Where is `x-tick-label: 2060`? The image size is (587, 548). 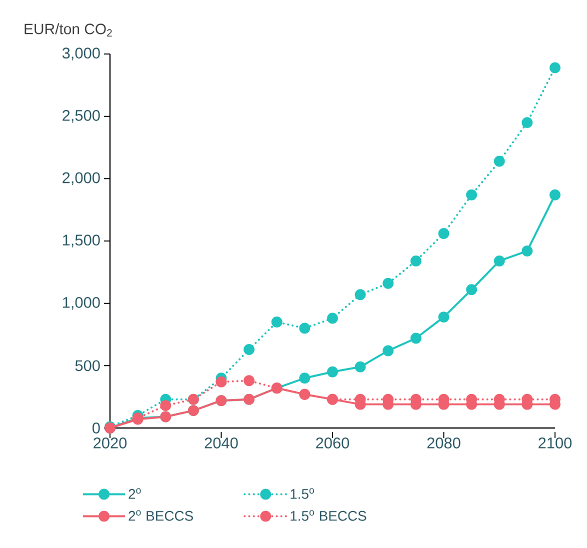
x-tick-label: 2060 is located at coordinates (333, 443).